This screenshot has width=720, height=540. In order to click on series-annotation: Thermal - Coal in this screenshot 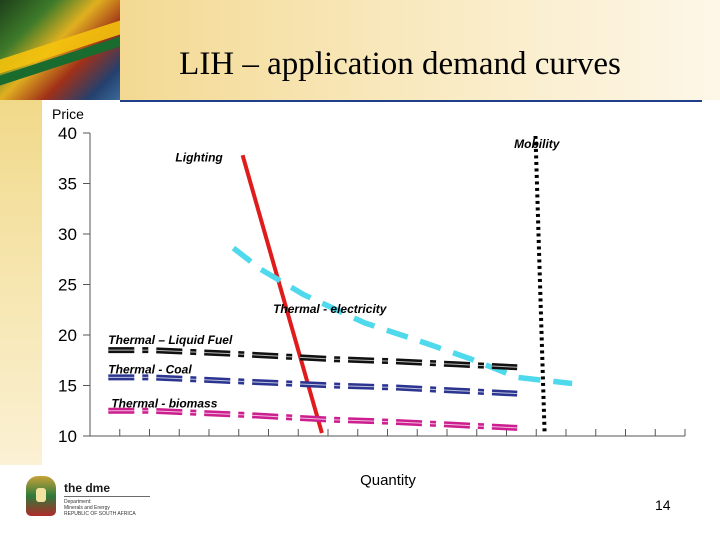, I will do `click(150, 369)`.